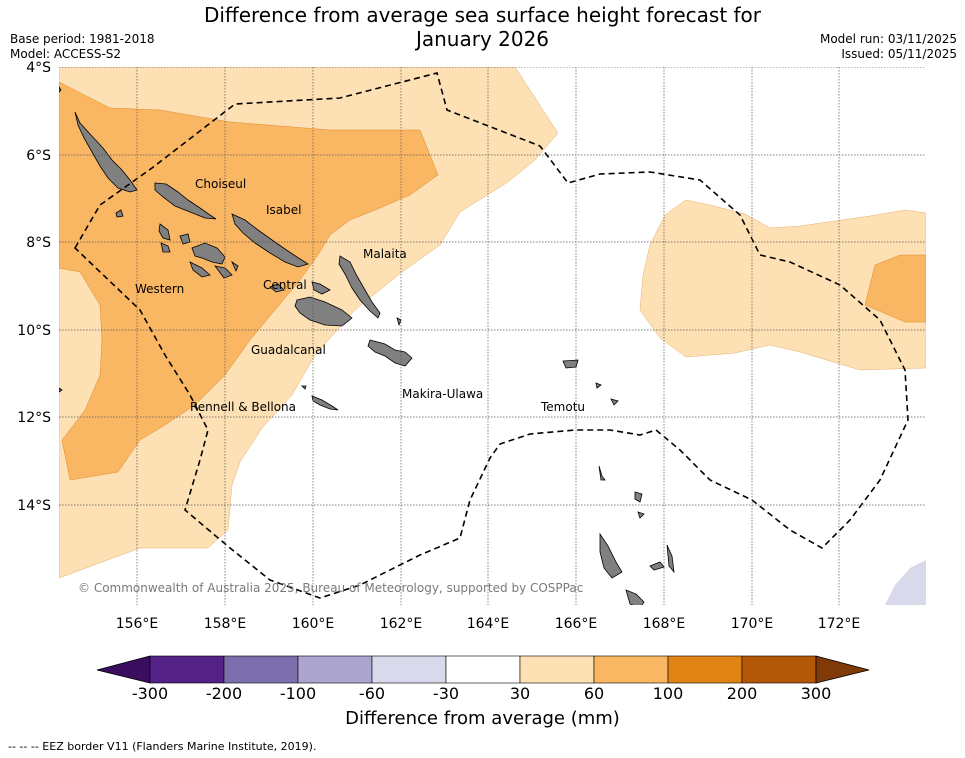  I want to click on province-label-rennell-bellona: Rennell & Bellona, so click(243, 407).